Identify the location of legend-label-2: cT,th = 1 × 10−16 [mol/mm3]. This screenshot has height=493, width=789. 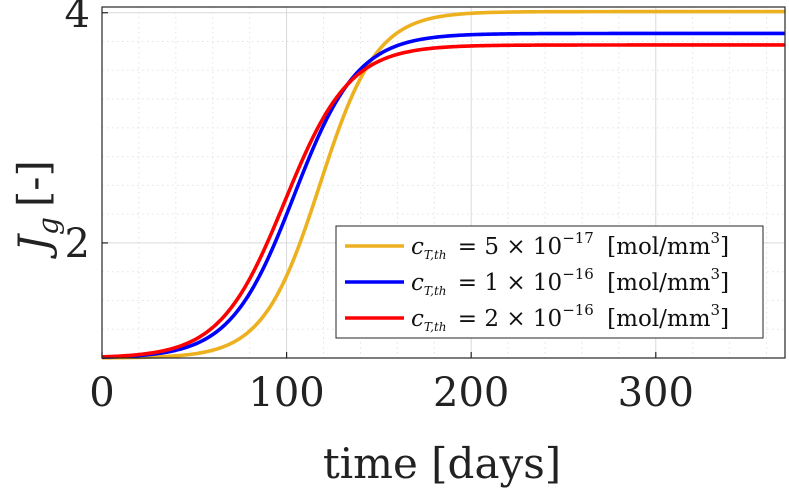
(570, 281).